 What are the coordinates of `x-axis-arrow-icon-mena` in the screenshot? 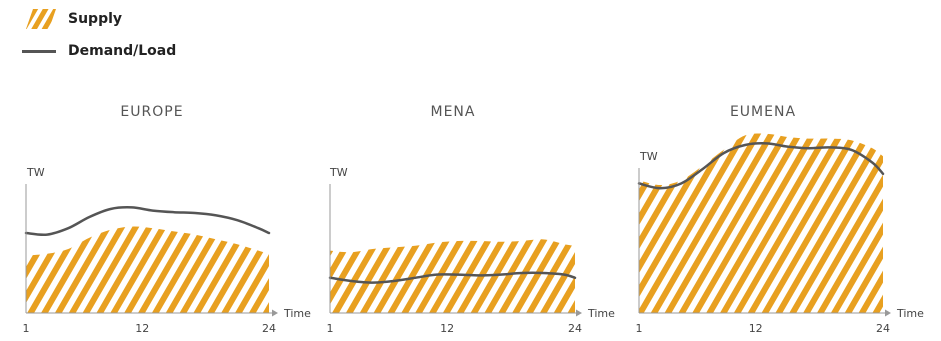 It's located at (579, 313).